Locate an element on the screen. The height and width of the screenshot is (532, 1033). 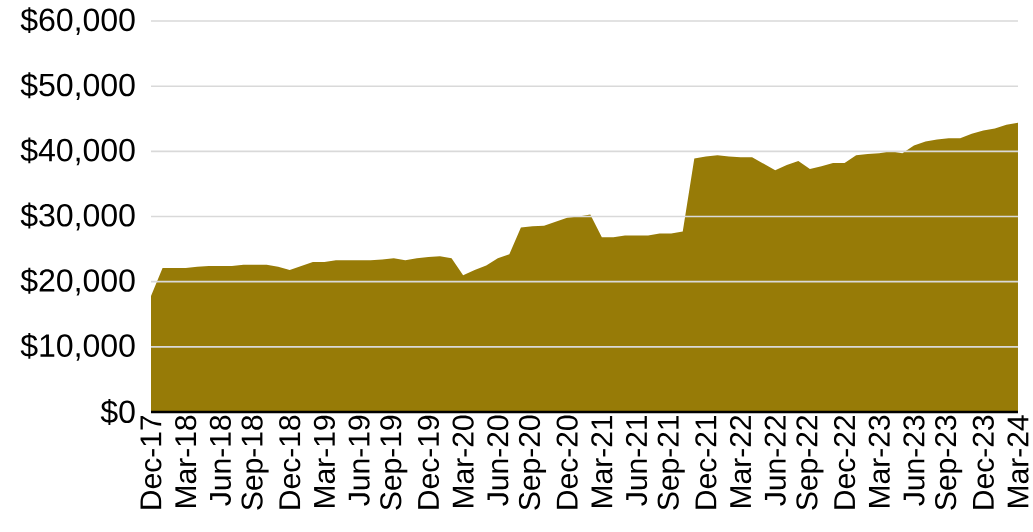
x-tick-label: Sep-21 is located at coordinates (671, 462).